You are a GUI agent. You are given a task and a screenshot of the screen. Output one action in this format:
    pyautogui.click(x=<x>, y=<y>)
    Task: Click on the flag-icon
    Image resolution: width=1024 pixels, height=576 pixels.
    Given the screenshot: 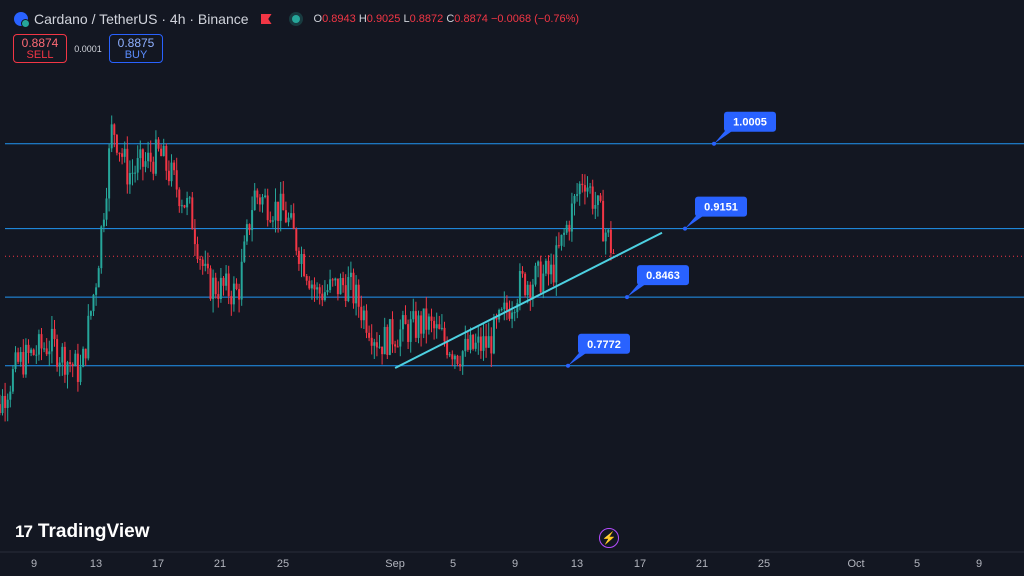 What is the action you would take?
    pyautogui.click(x=266, y=19)
    